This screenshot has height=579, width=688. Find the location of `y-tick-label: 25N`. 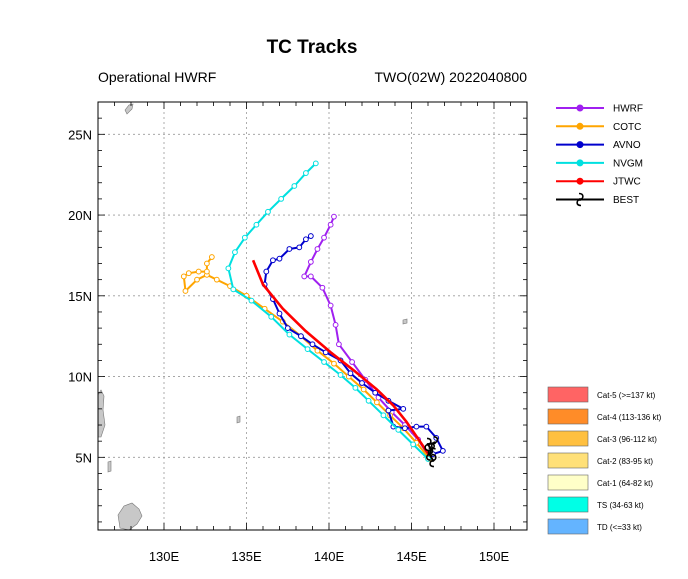

y-tick-label: 25N is located at coordinates (80, 134).